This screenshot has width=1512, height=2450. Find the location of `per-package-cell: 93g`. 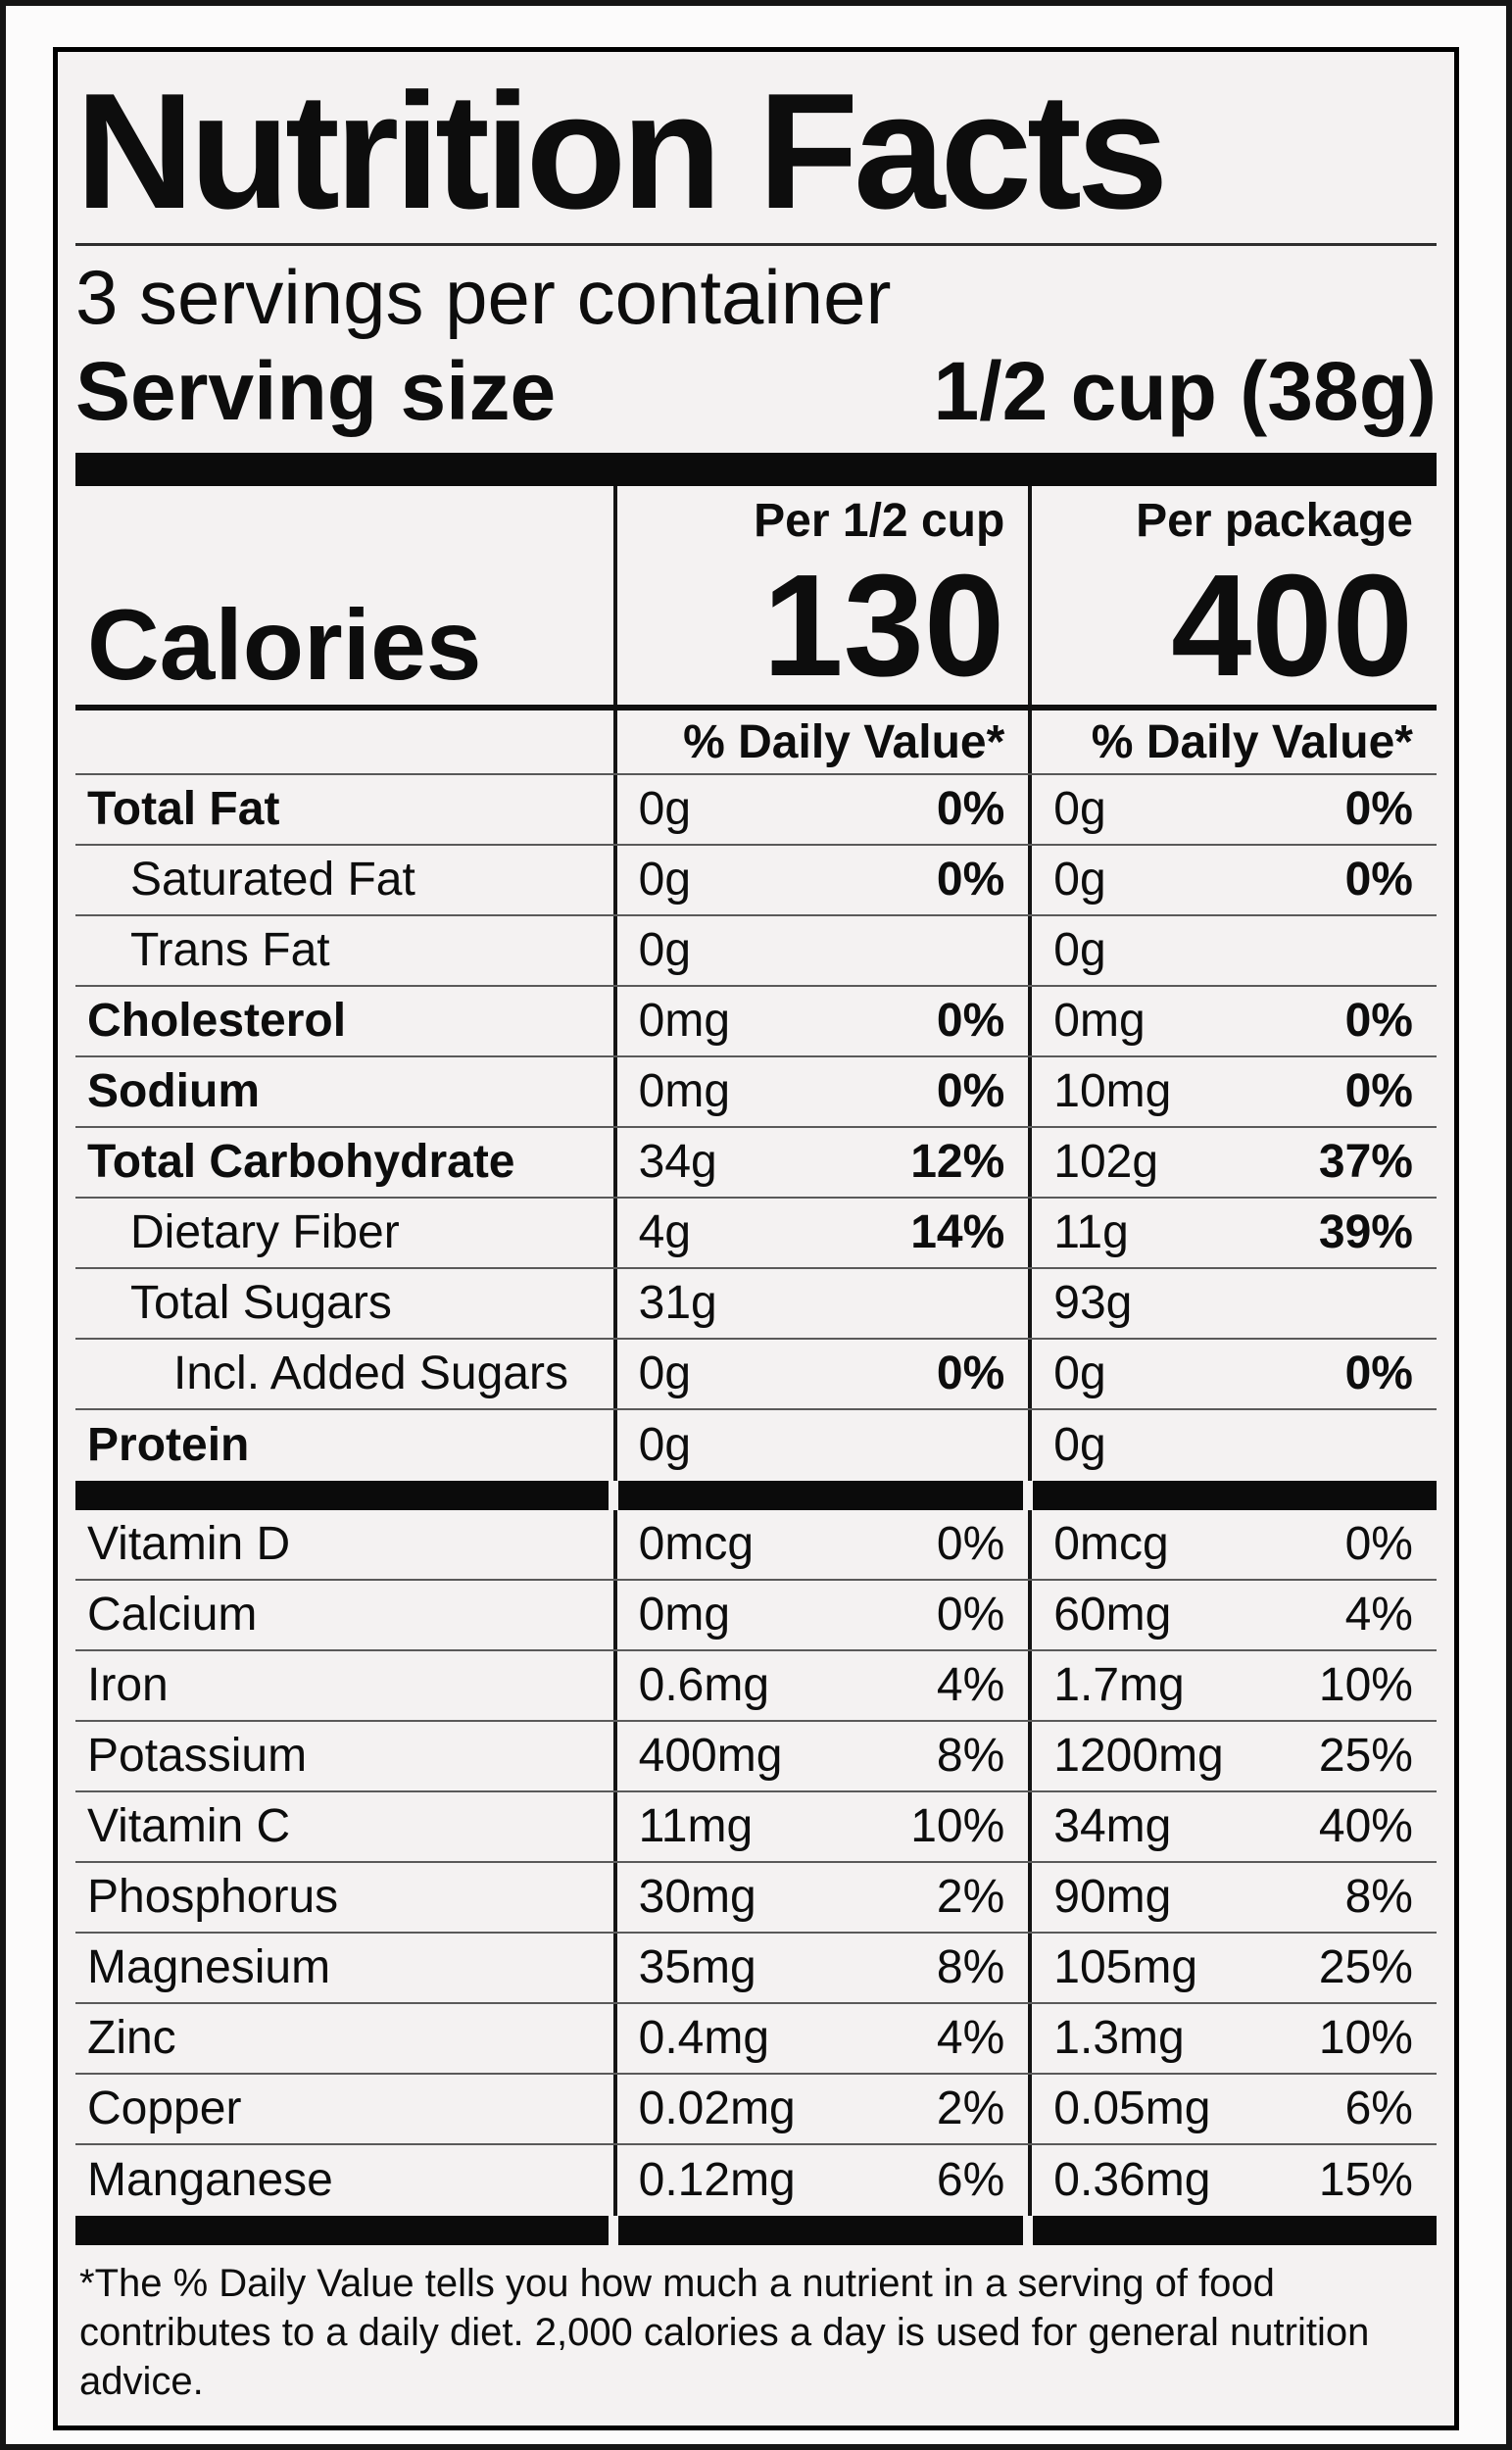

per-package-cell: 93g is located at coordinates (1232, 1304).